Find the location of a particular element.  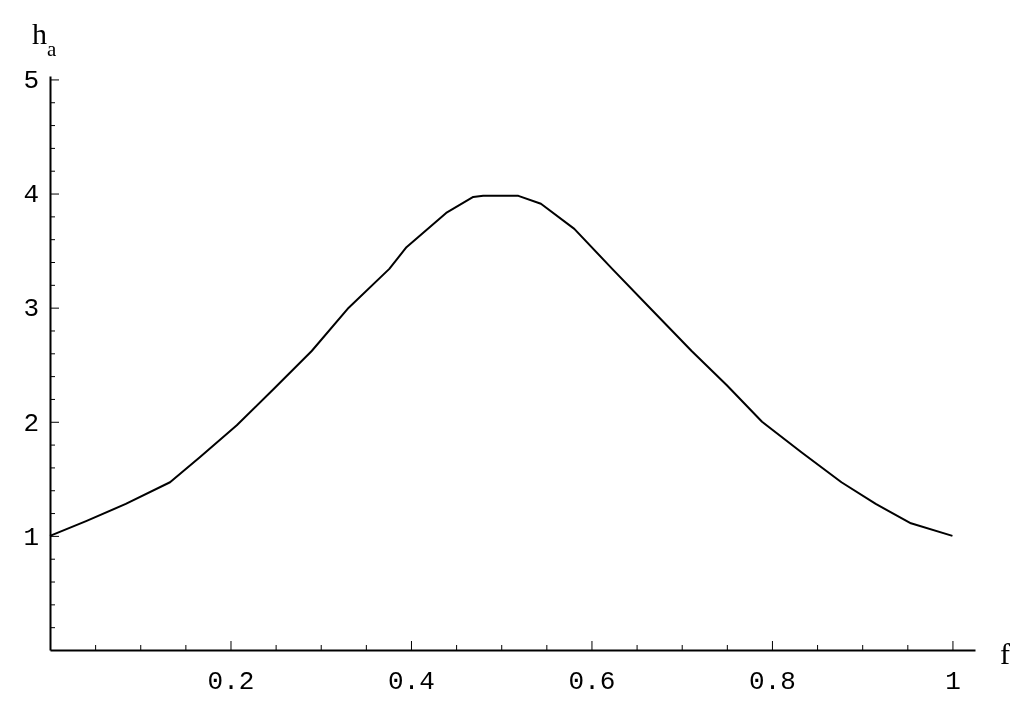

x-tick-label: 0.2 is located at coordinates (231, 682).